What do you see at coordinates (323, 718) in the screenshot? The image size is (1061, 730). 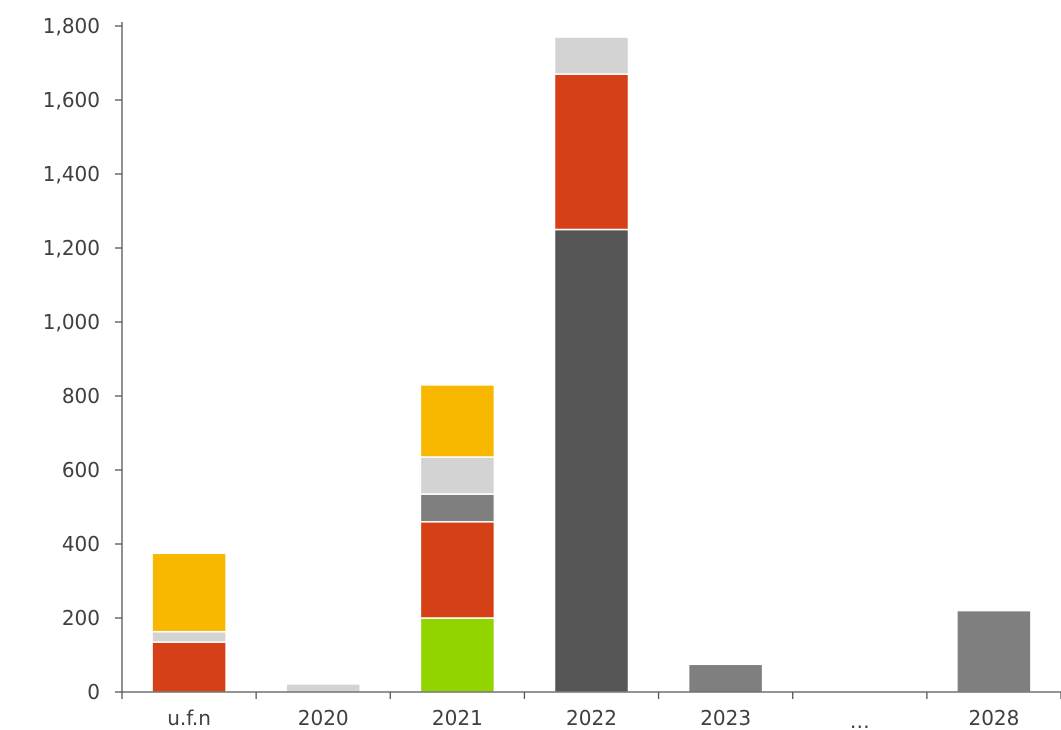 I see `x-tick-label: 2020` at bounding box center [323, 718].